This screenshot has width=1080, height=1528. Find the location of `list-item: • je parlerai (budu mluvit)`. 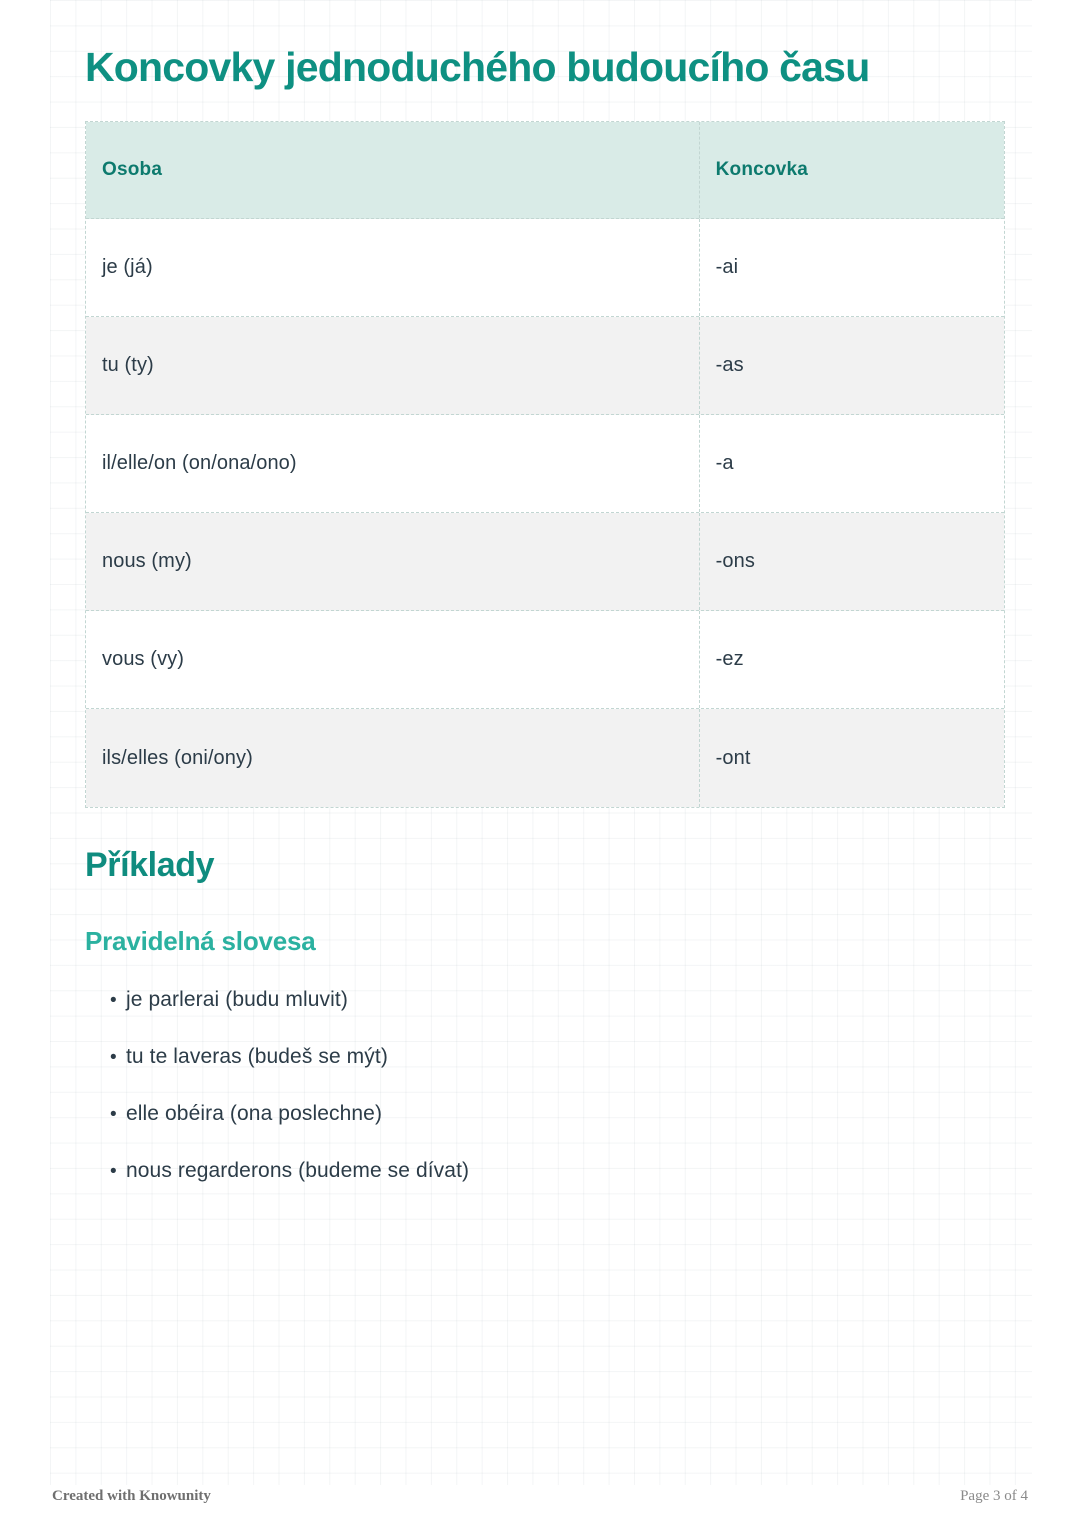

list-item: • je parlerai (budu mluvit) is located at coordinates (510, 1016).